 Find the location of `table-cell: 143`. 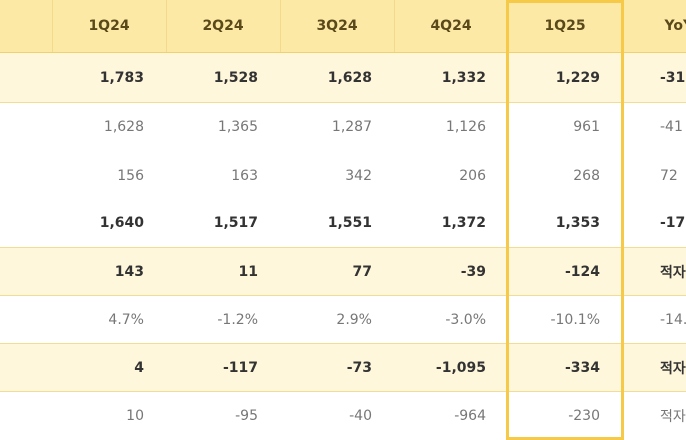

table-cell: 143 is located at coordinates (109, 271).